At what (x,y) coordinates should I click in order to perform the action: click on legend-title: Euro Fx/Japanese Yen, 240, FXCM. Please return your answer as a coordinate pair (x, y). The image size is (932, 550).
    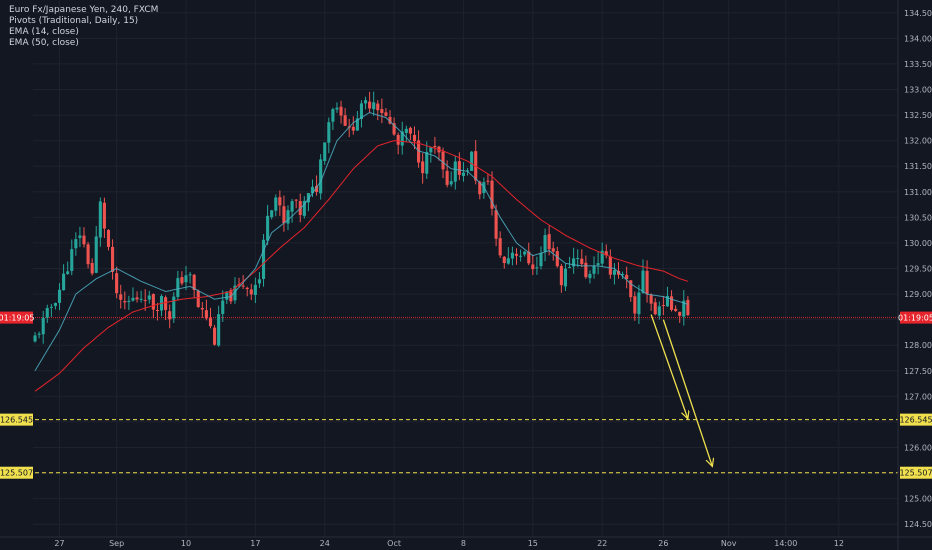
    Looking at the image, I should click on (84, 10).